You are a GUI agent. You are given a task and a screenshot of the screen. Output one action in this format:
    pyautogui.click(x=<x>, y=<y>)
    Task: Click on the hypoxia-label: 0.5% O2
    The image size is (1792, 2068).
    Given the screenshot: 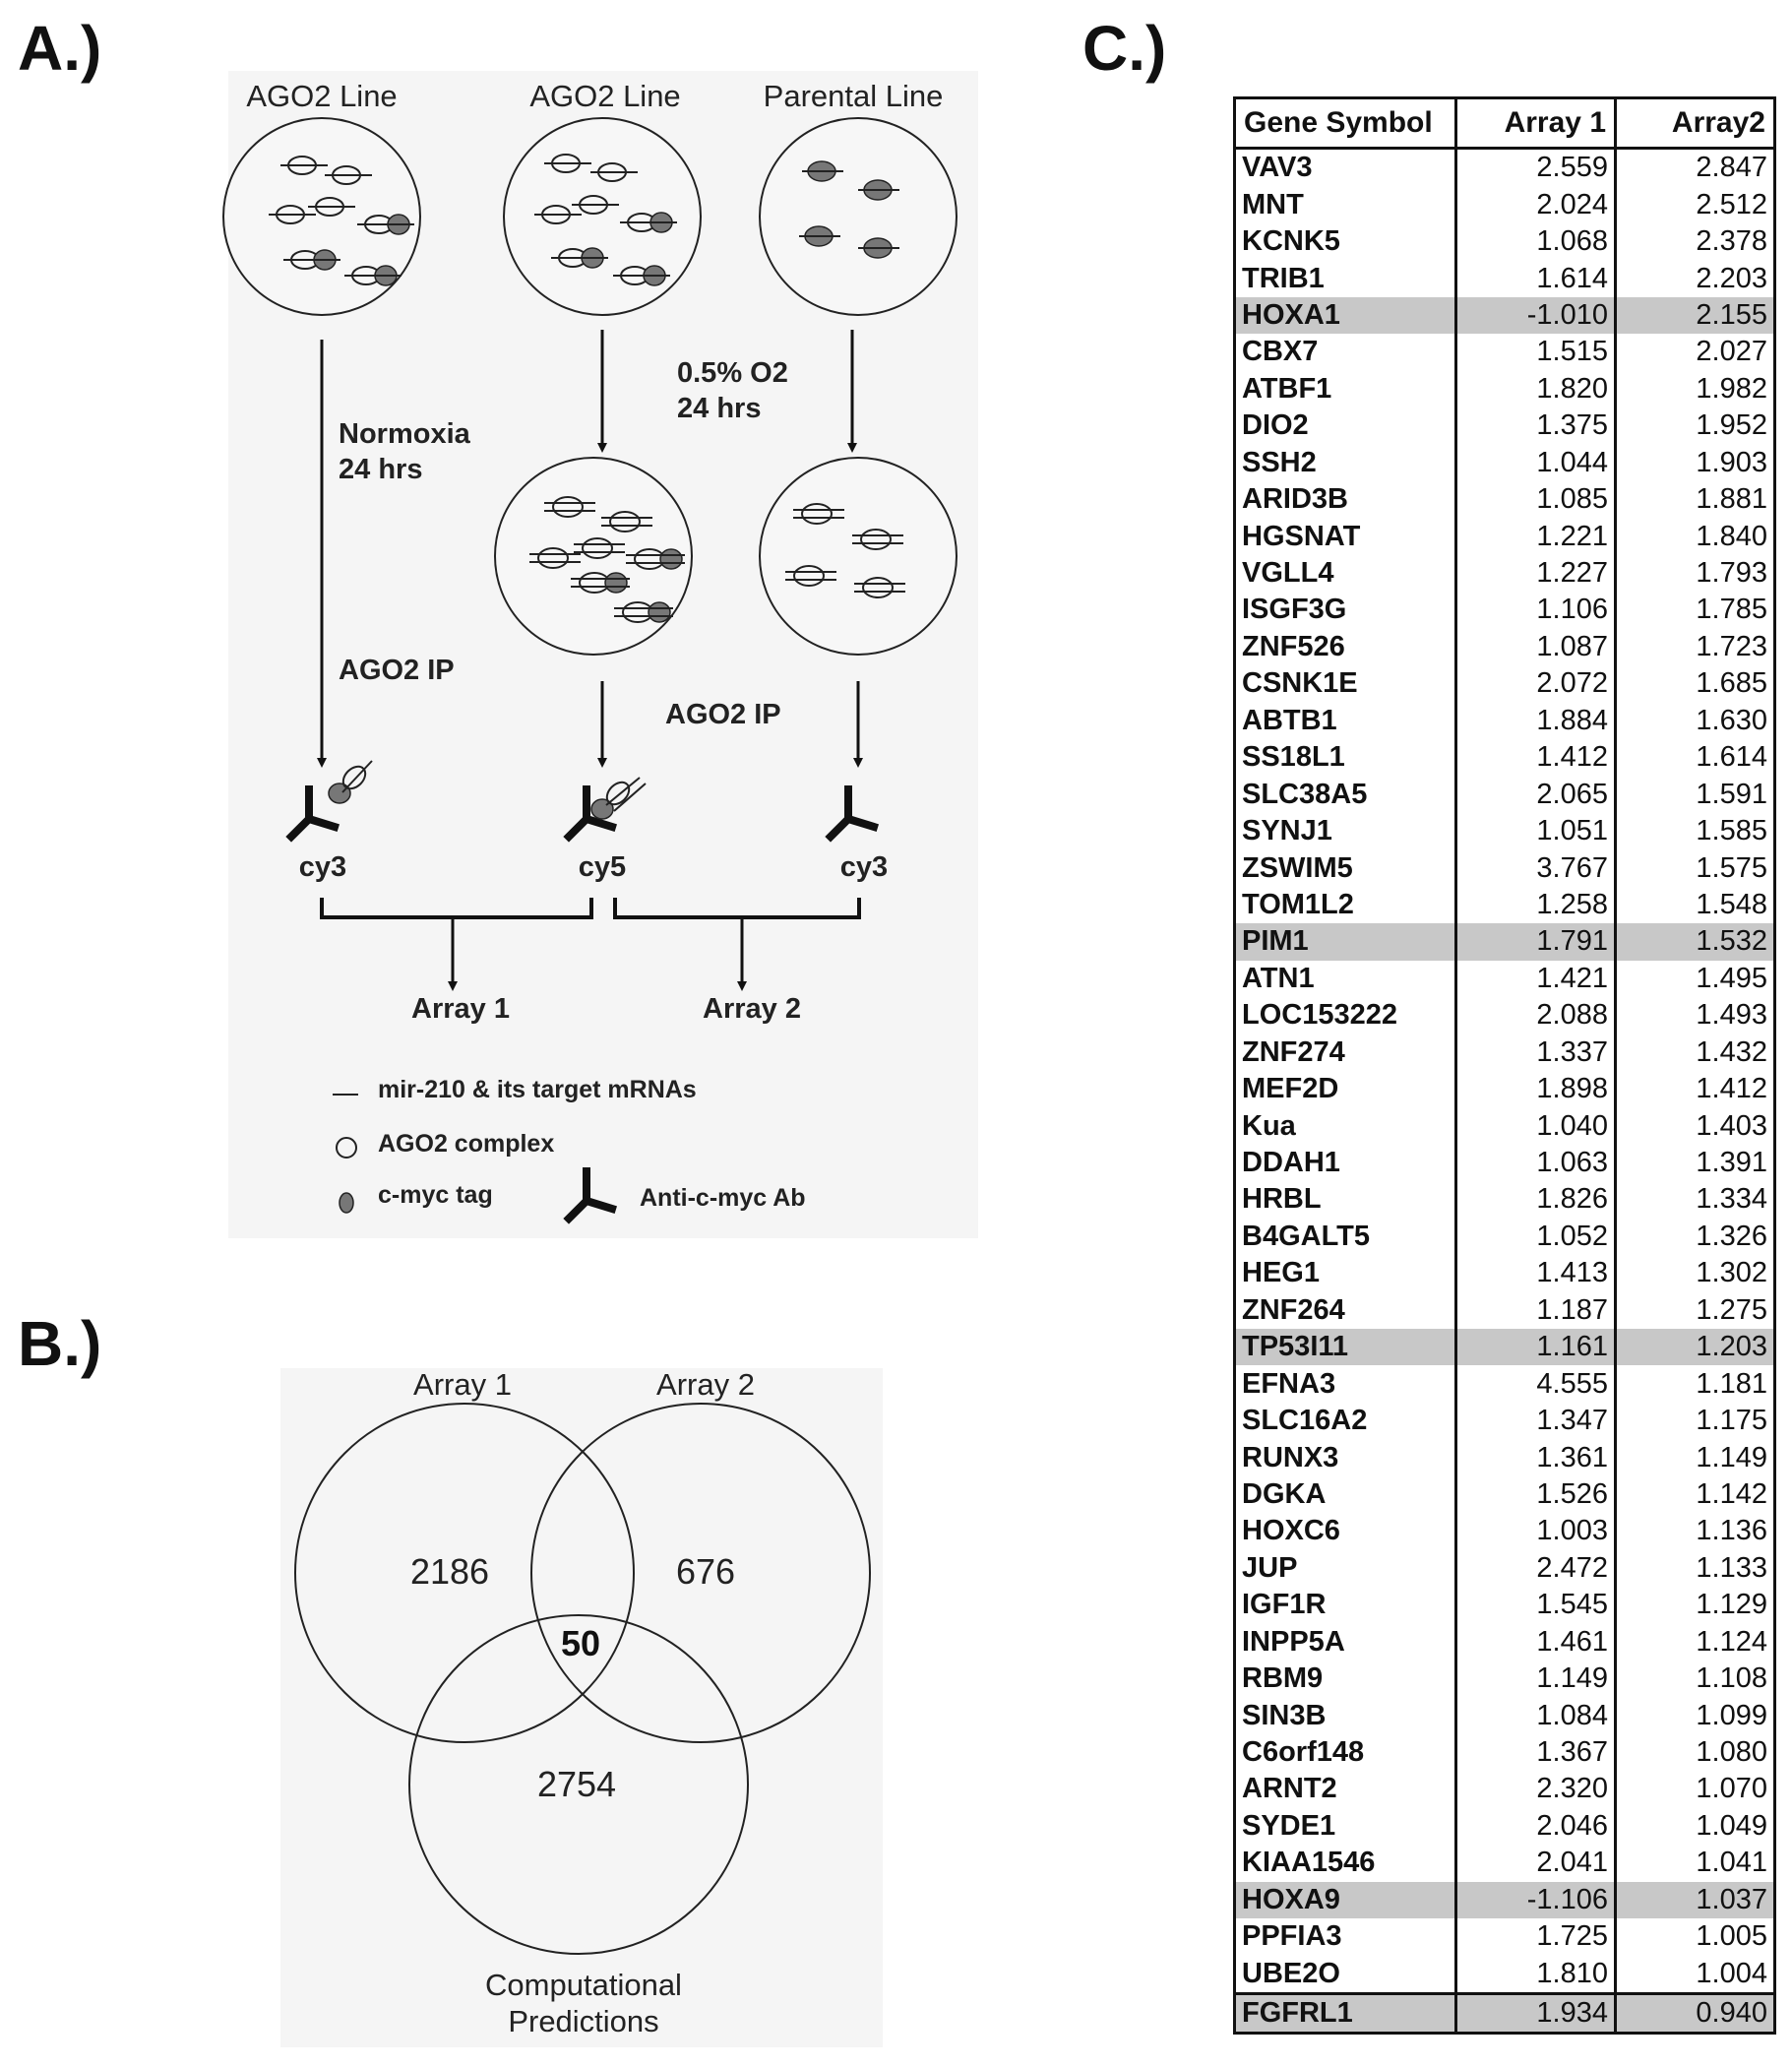 What is the action you would take?
    pyautogui.click(x=733, y=373)
    